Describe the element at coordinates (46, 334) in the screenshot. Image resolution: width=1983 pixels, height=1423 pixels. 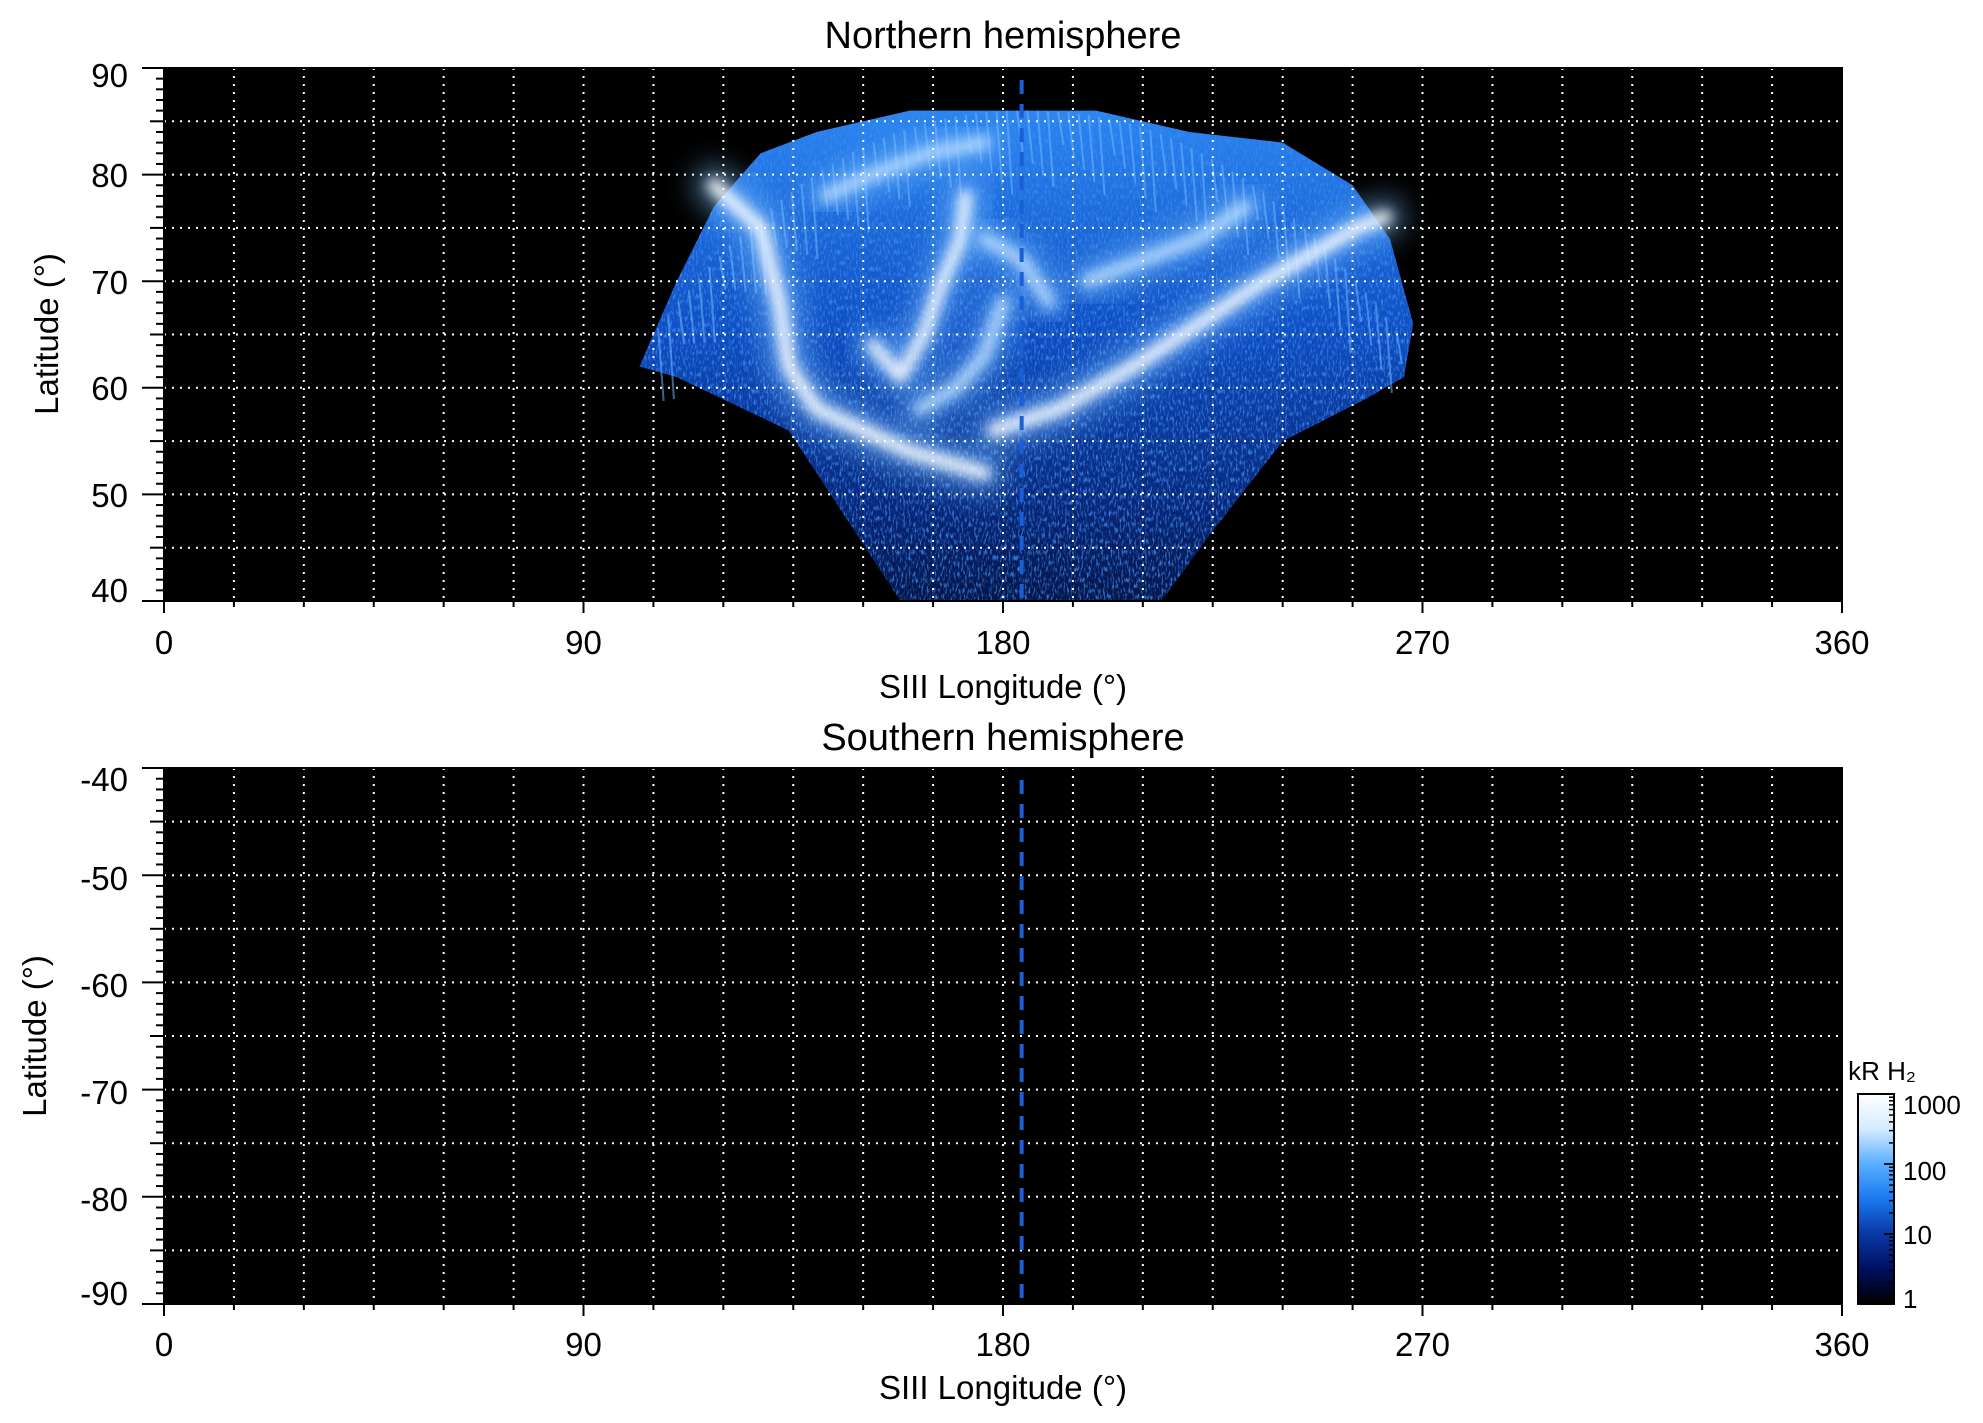
I see `northern-ylabel: Latitude (°)` at that location.